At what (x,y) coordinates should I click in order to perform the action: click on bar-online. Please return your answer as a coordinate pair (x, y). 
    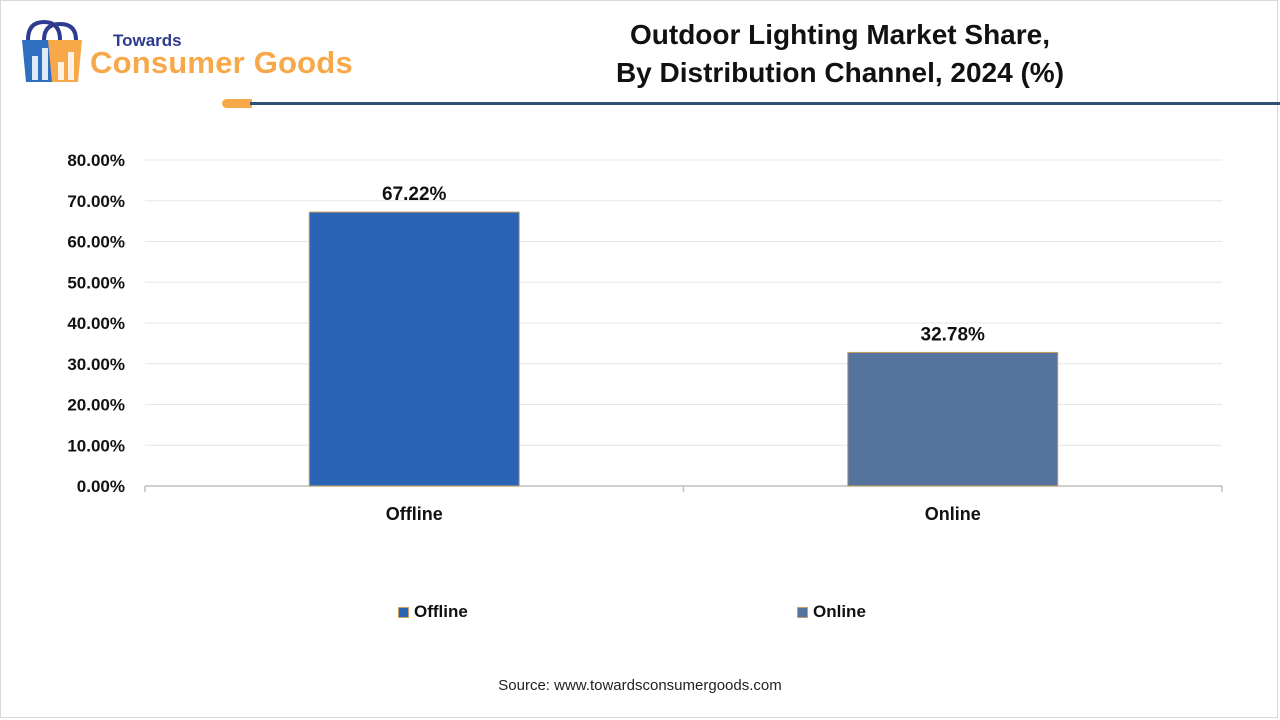
    Looking at the image, I should click on (953, 419).